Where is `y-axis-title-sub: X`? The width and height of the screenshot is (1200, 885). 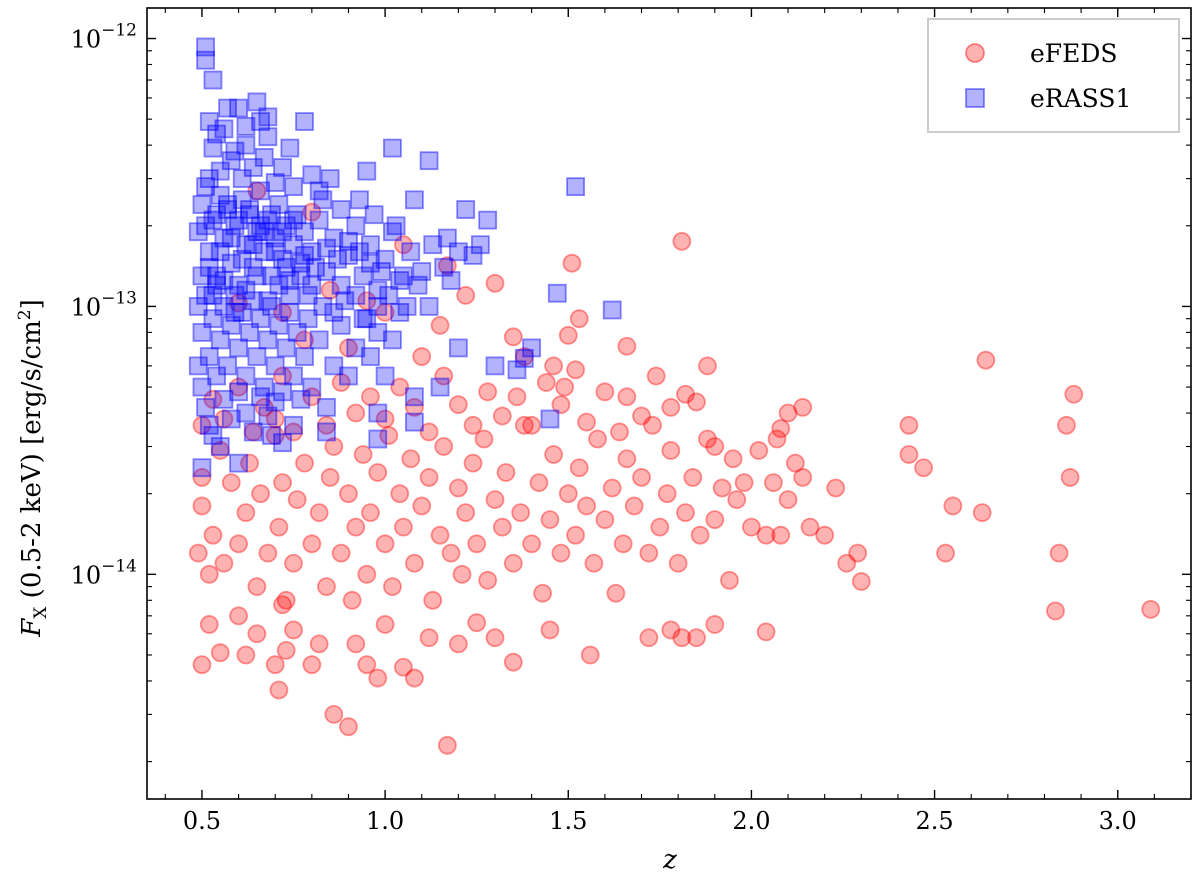 y-axis-title-sub: X is located at coordinates (41, 612).